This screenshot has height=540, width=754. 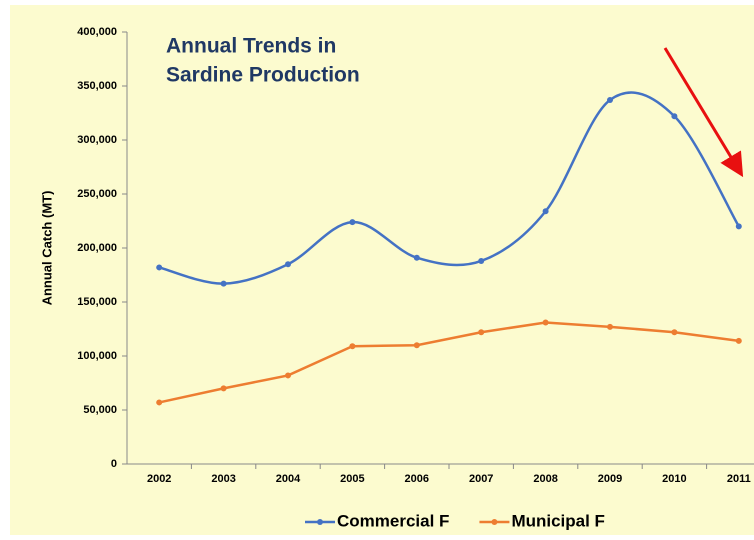 I want to click on x-tick-label: 2002, so click(x=159, y=479).